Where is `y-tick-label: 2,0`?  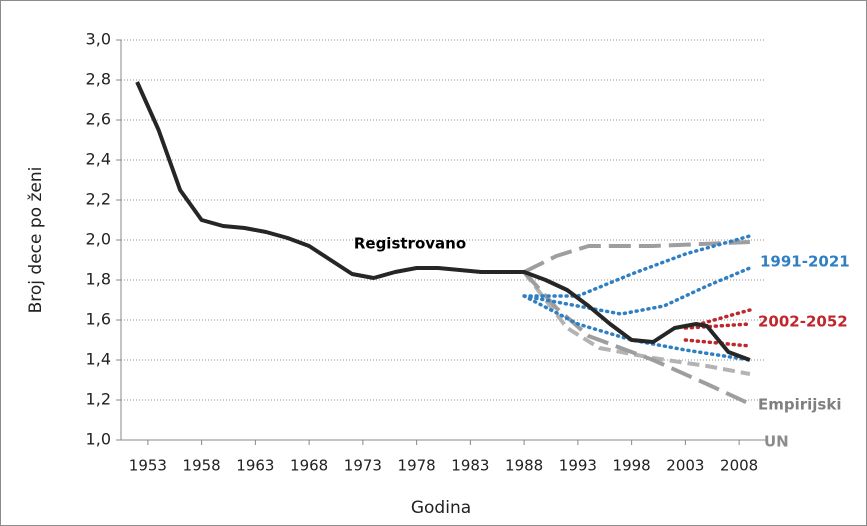
y-tick-label: 2,0 is located at coordinates (98, 239).